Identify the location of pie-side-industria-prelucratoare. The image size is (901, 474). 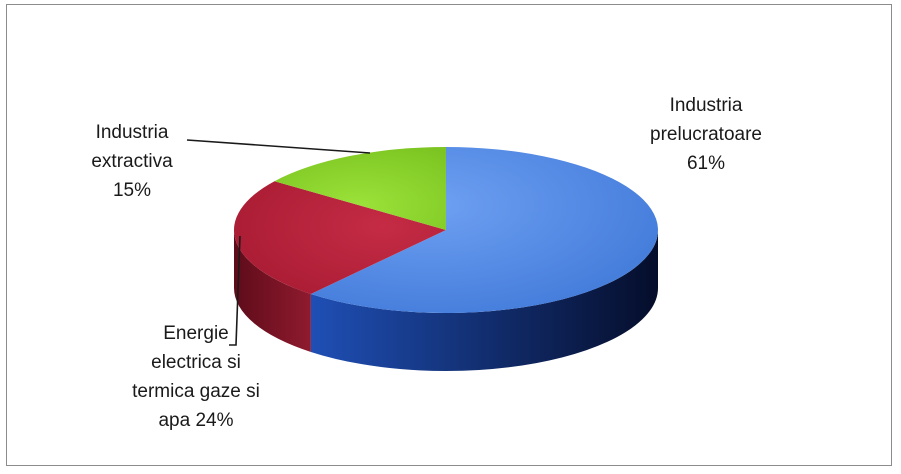
(484, 300).